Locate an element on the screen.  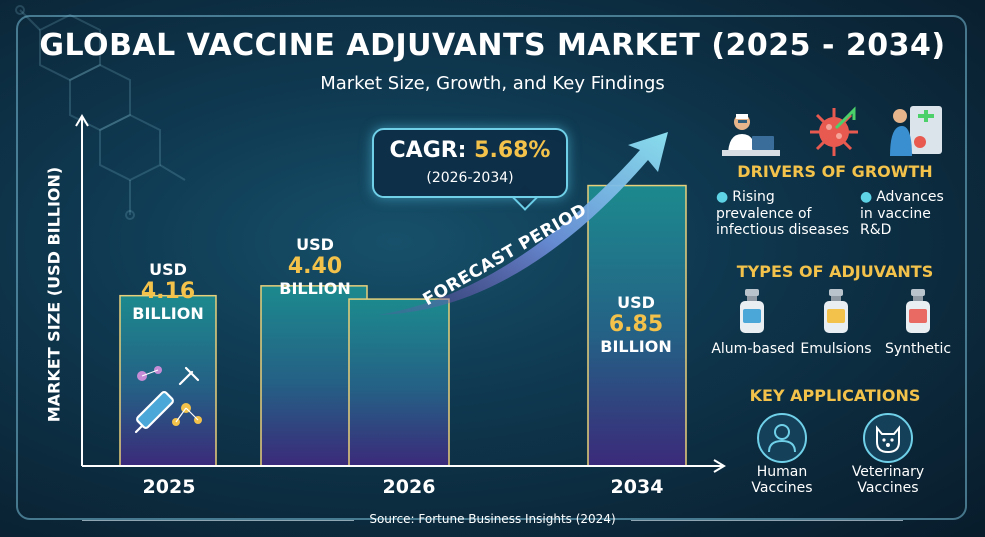
drivers-title: DRIVERS OF GROWTH is located at coordinates (835, 171).